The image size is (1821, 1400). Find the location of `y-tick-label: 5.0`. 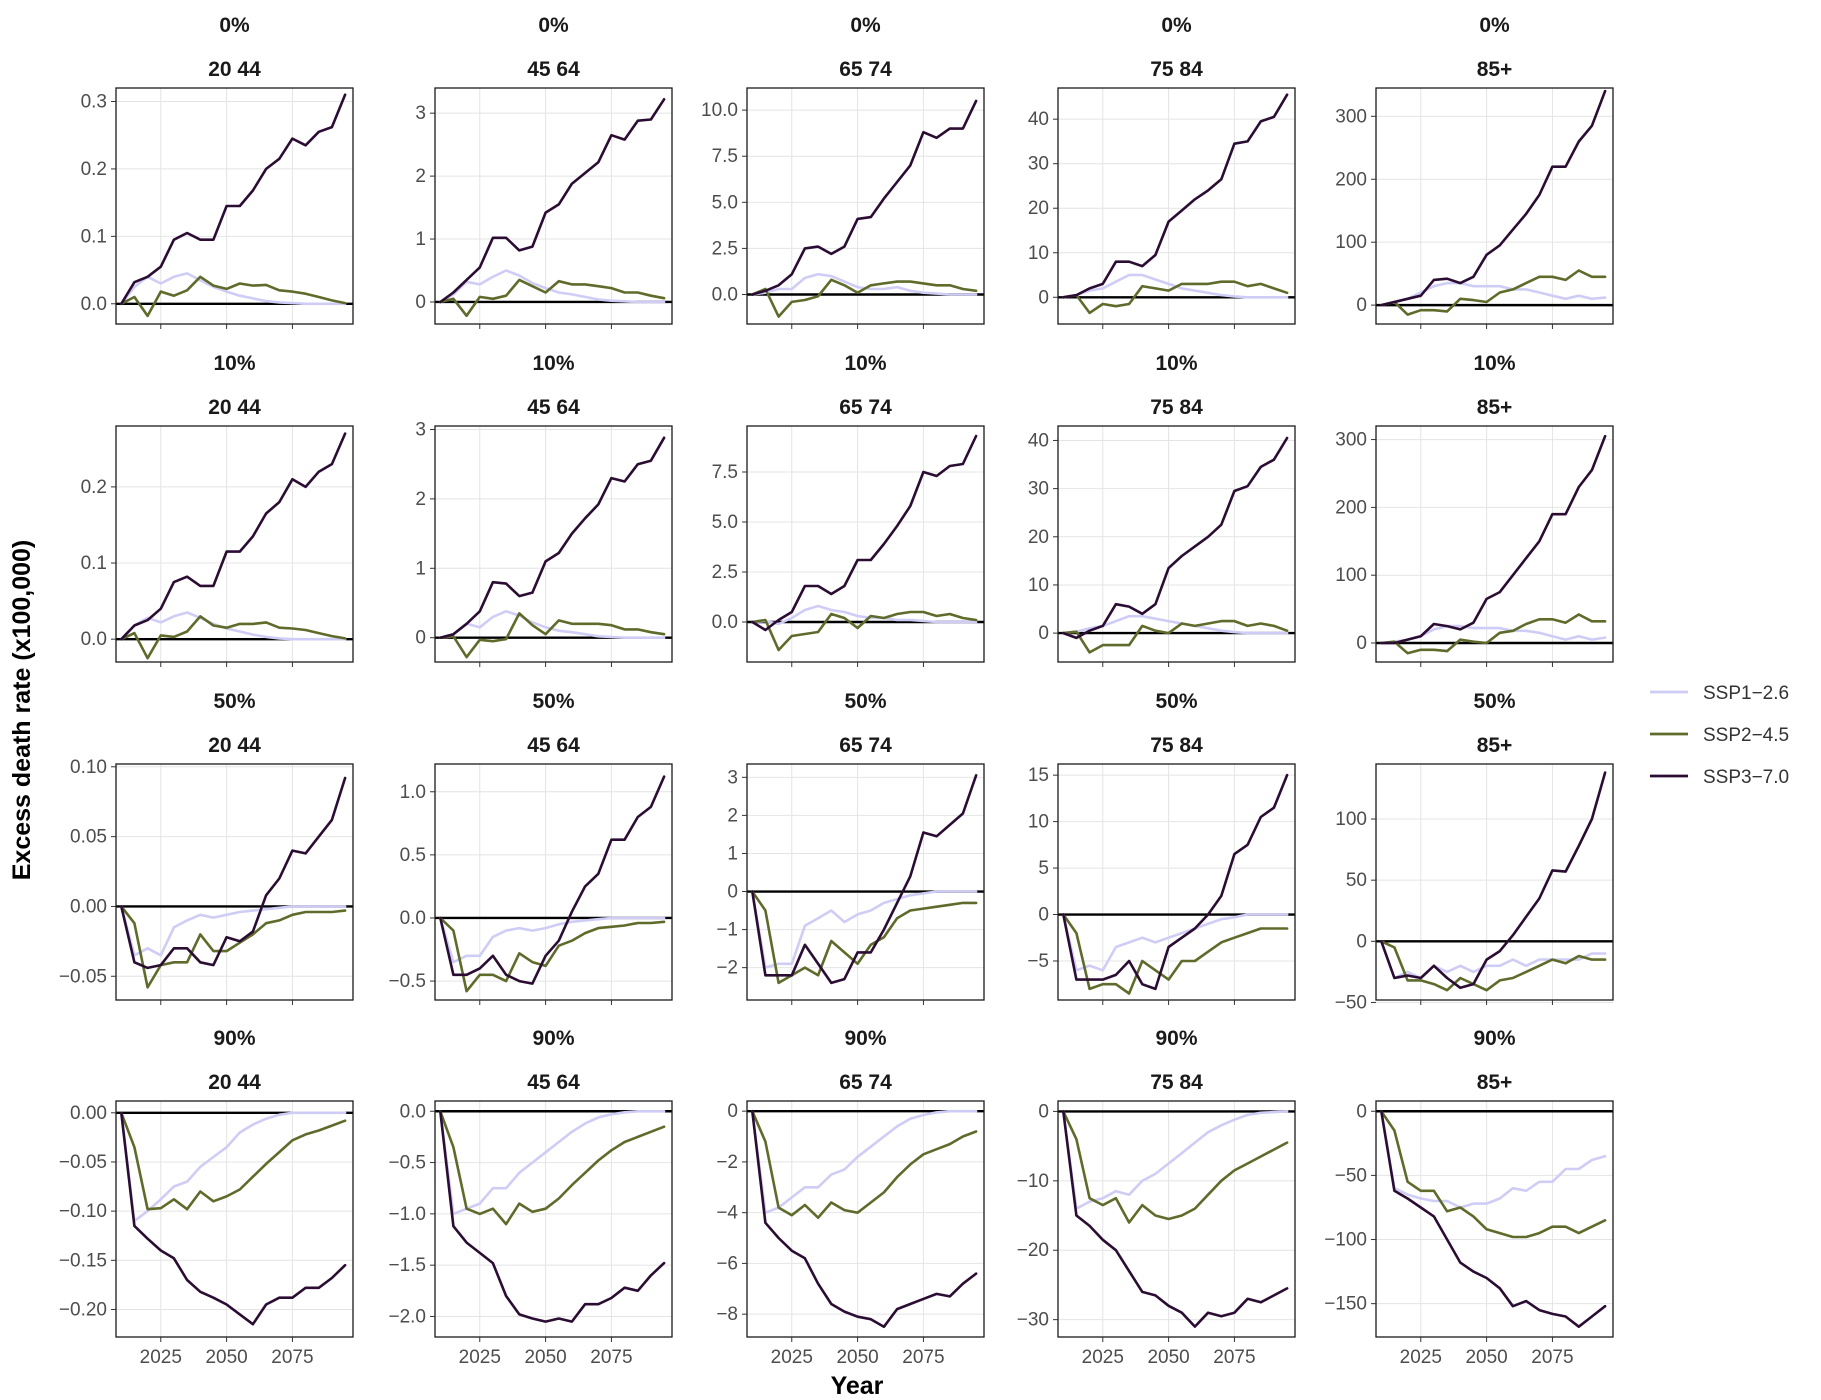

y-tick-label: 5.0 is located at coordinates (725, 202).